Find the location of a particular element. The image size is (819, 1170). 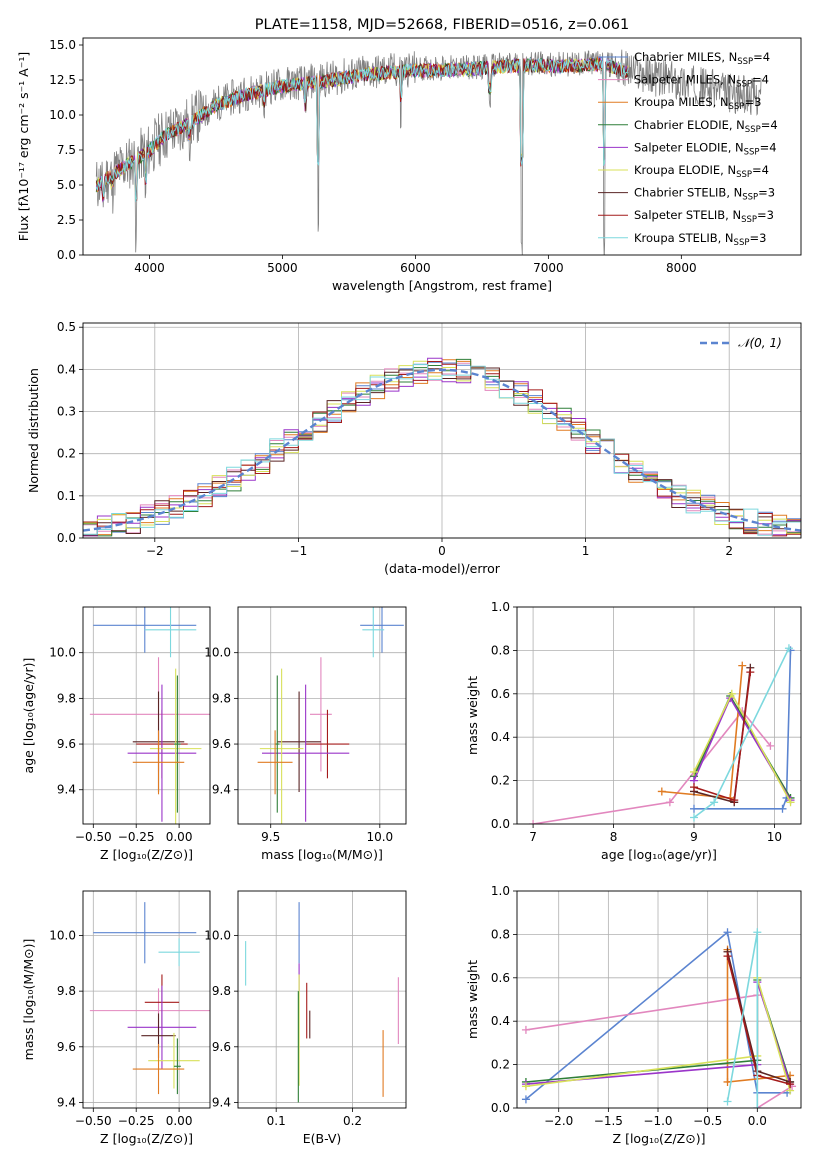

y-tick-label: 0.1 is located at coordinates (66, 496).